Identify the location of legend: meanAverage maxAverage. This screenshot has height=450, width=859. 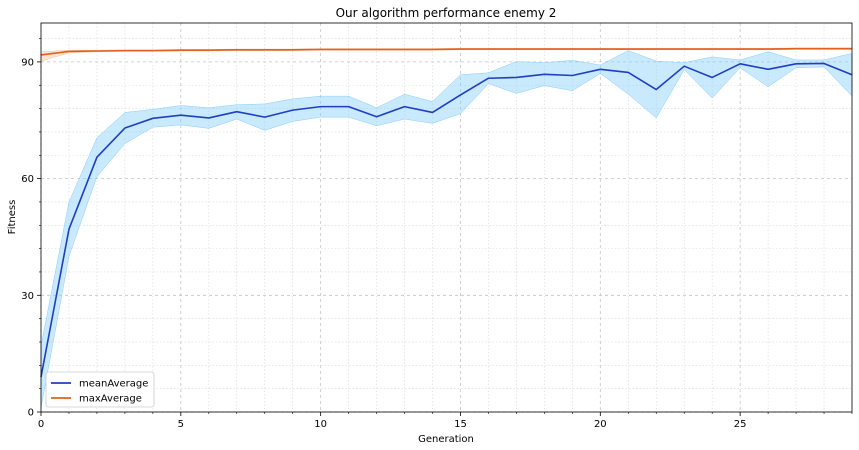
(100, 389).